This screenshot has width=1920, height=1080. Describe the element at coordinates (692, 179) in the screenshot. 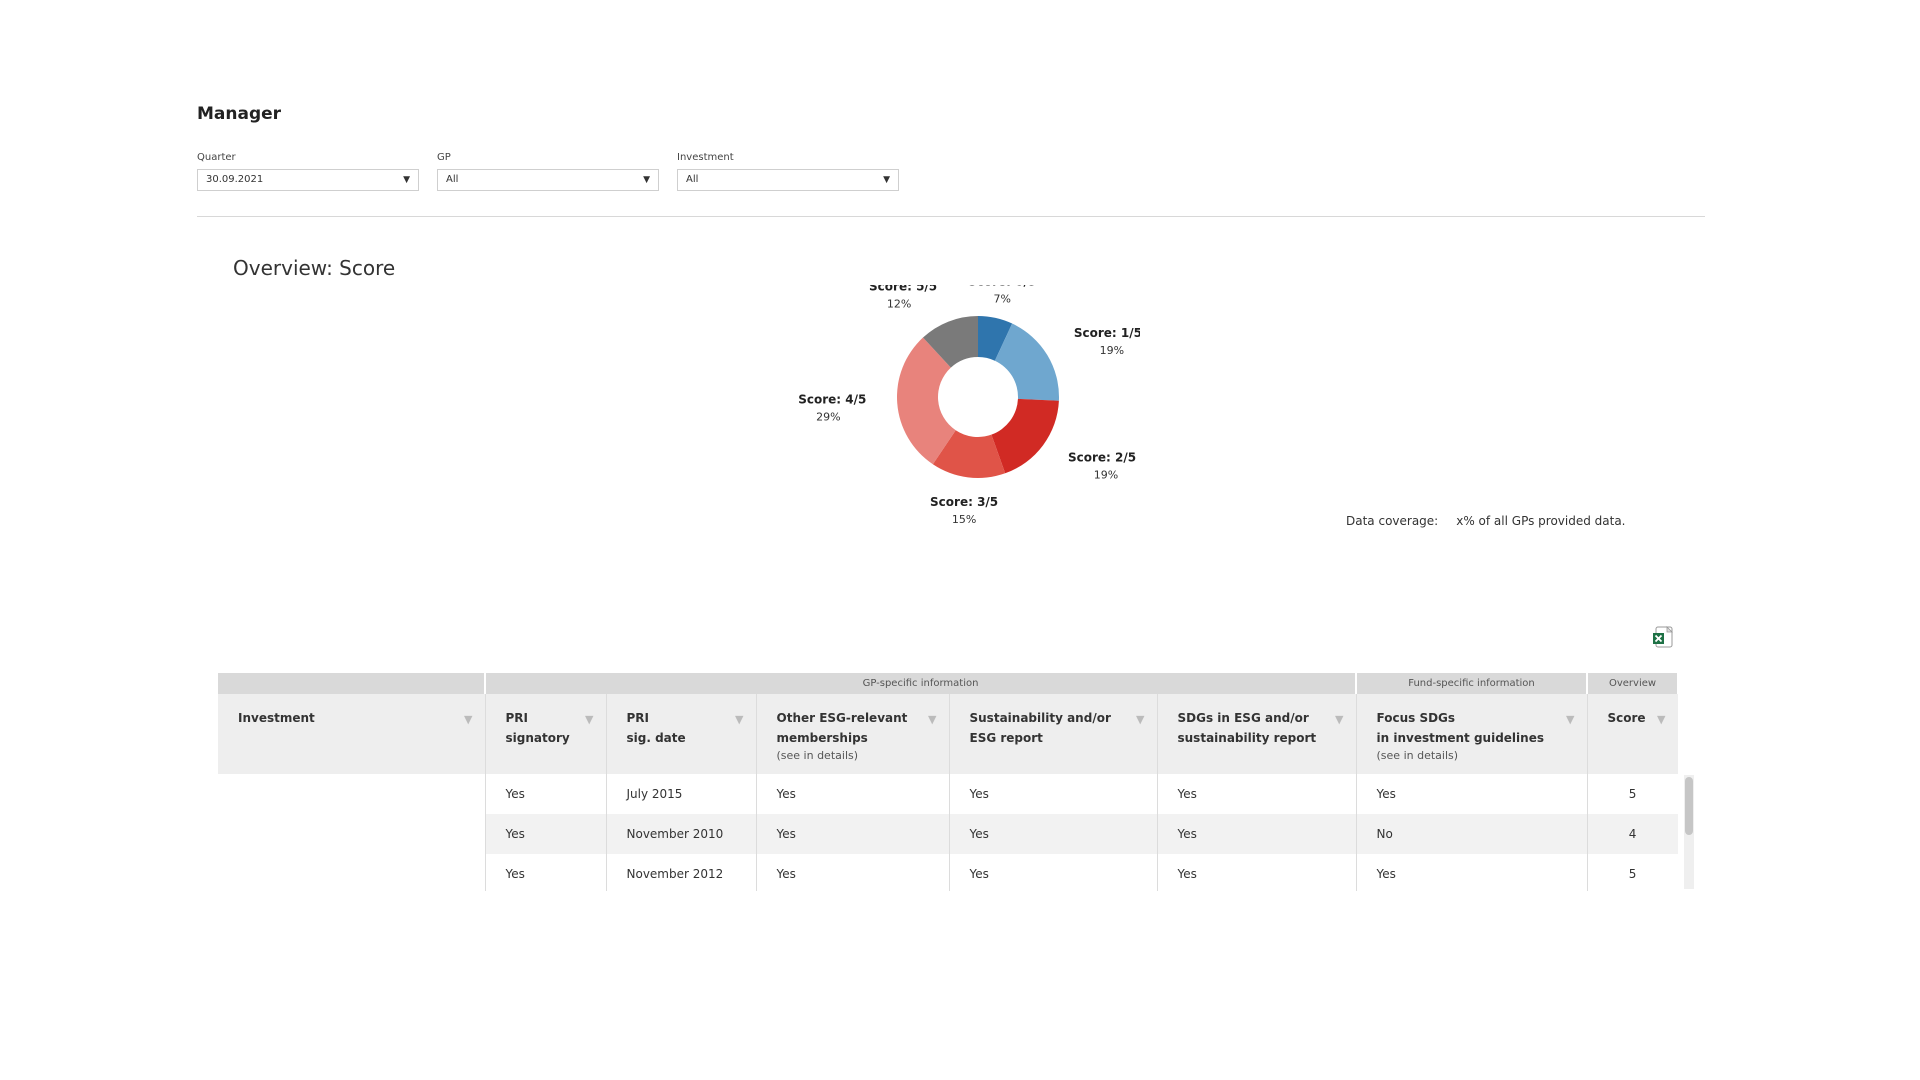

I see `investment-select-value: All` at that location.